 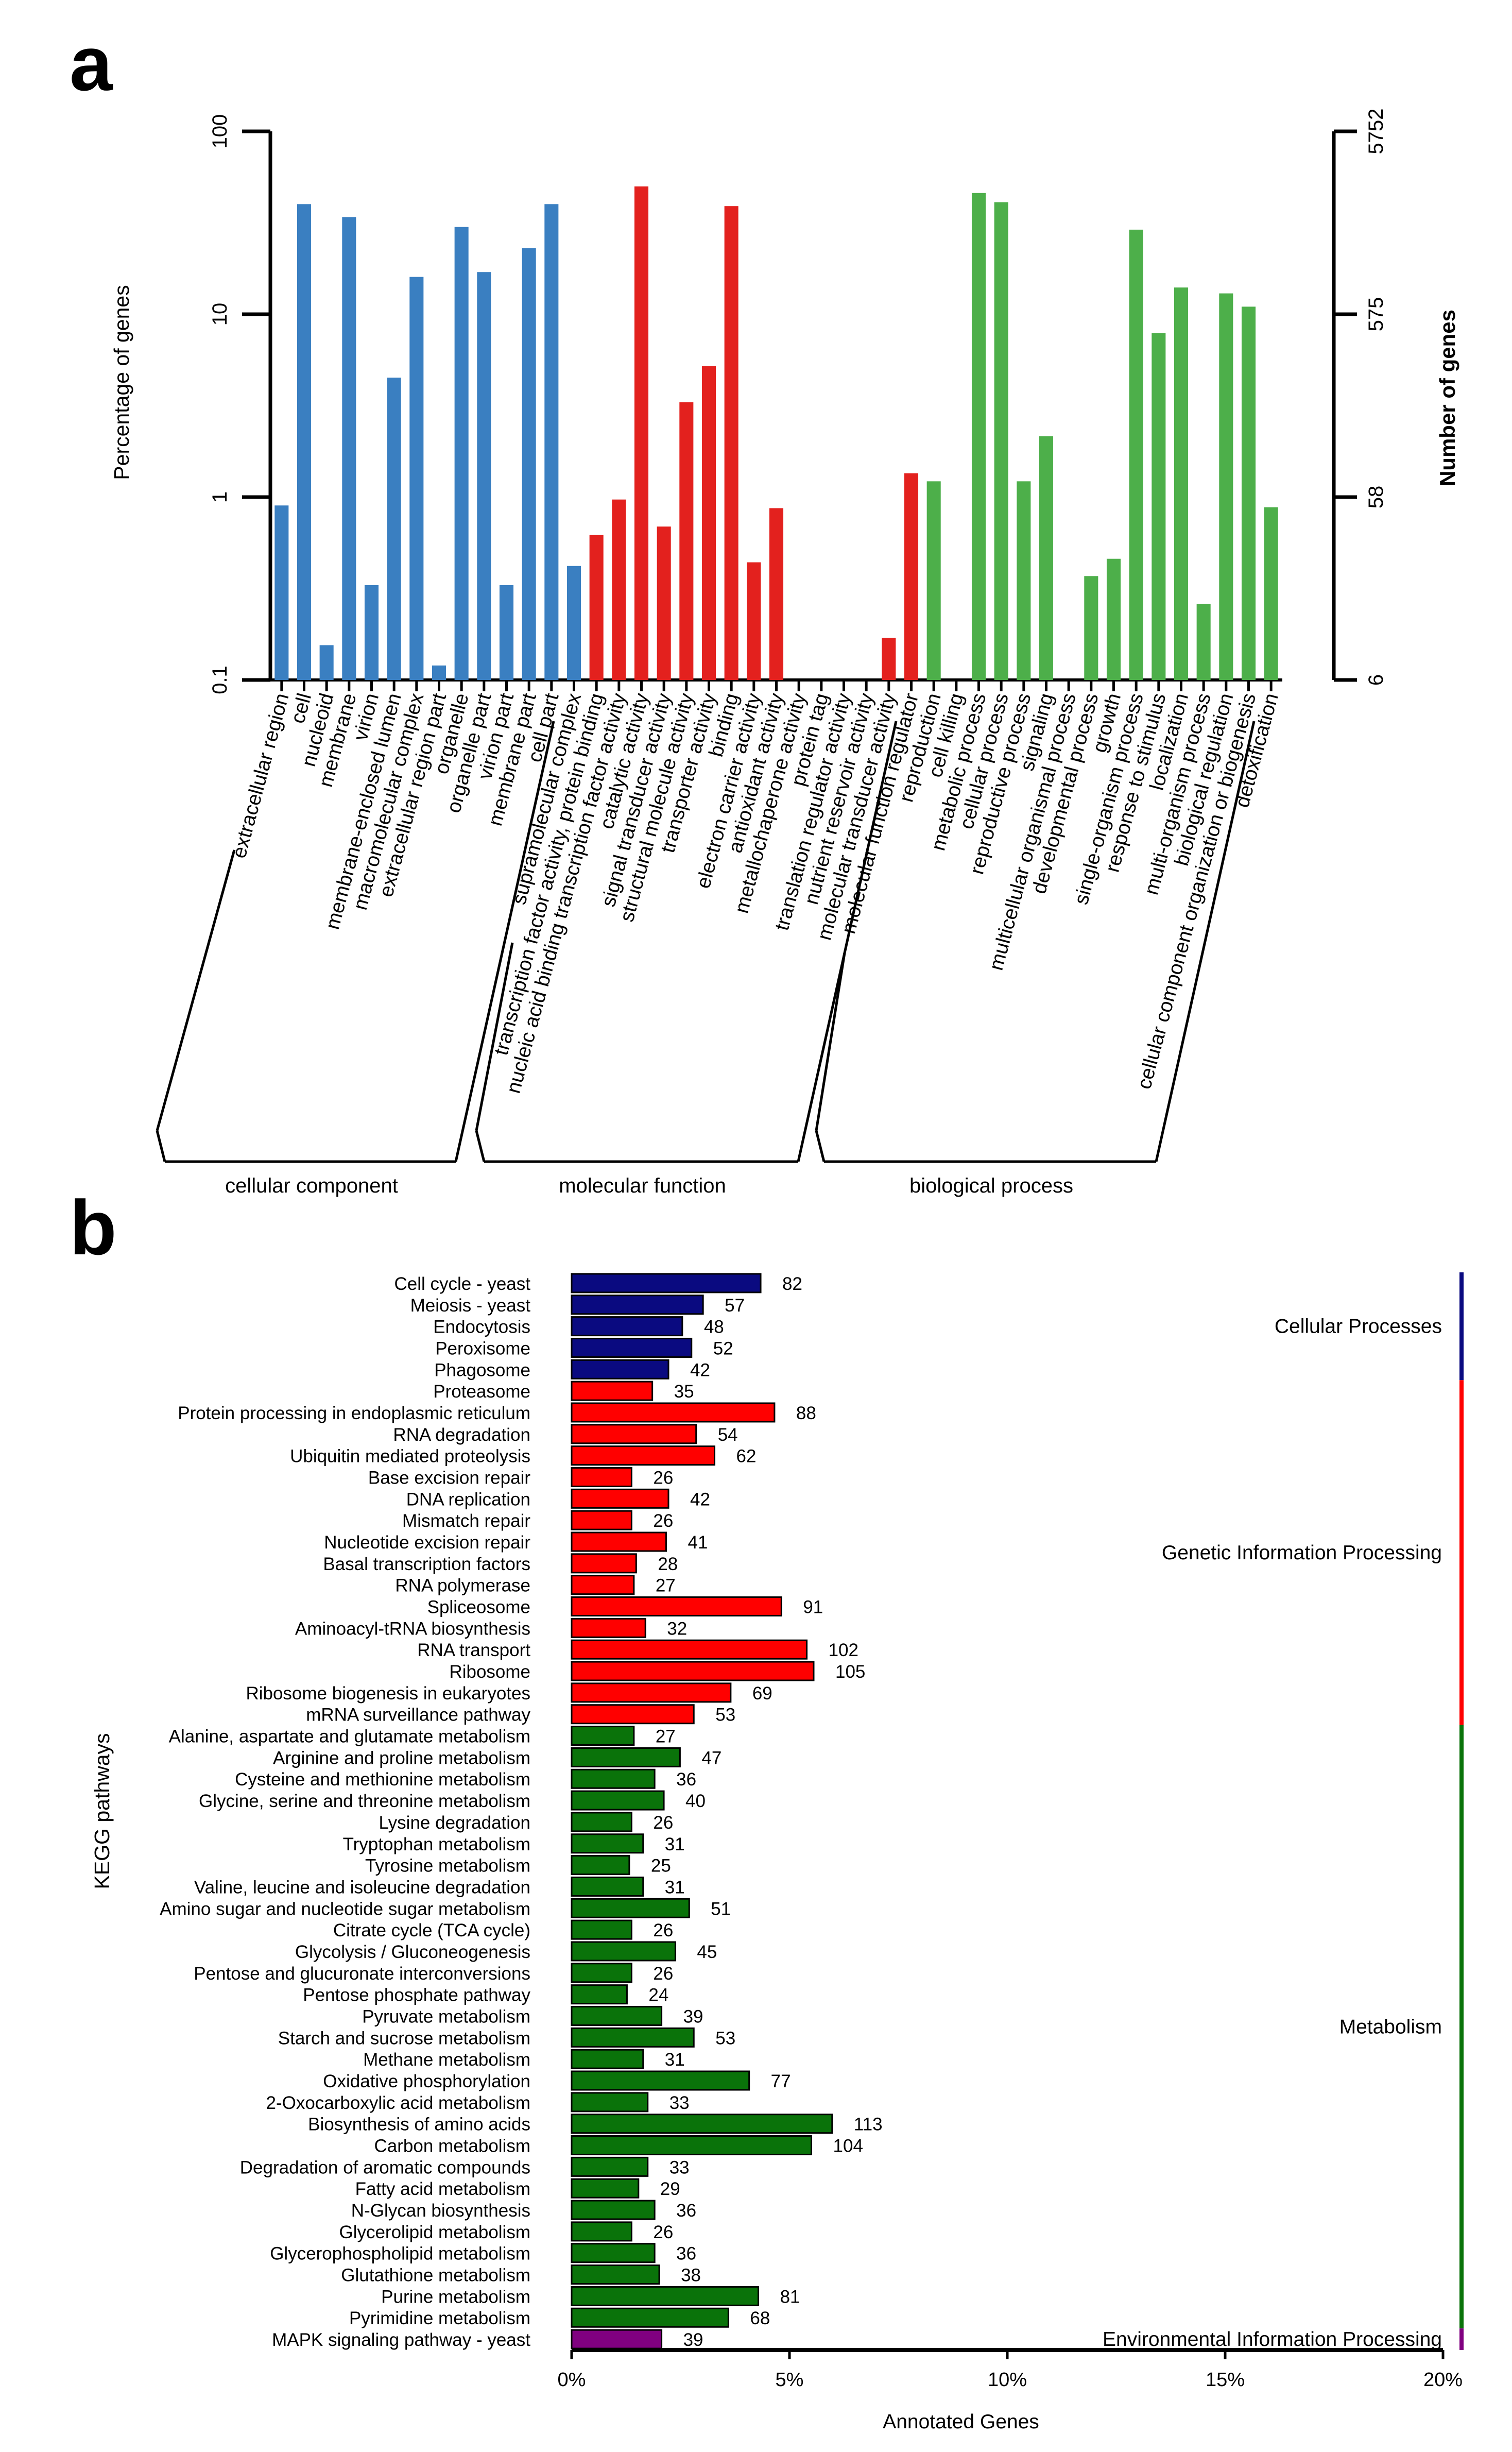 What do you see at coordinates (365, 1801) in the screenshot?
I see `pathway-label: Glycine, serine and threonine metabolism` at bounding box center [365, 1801].